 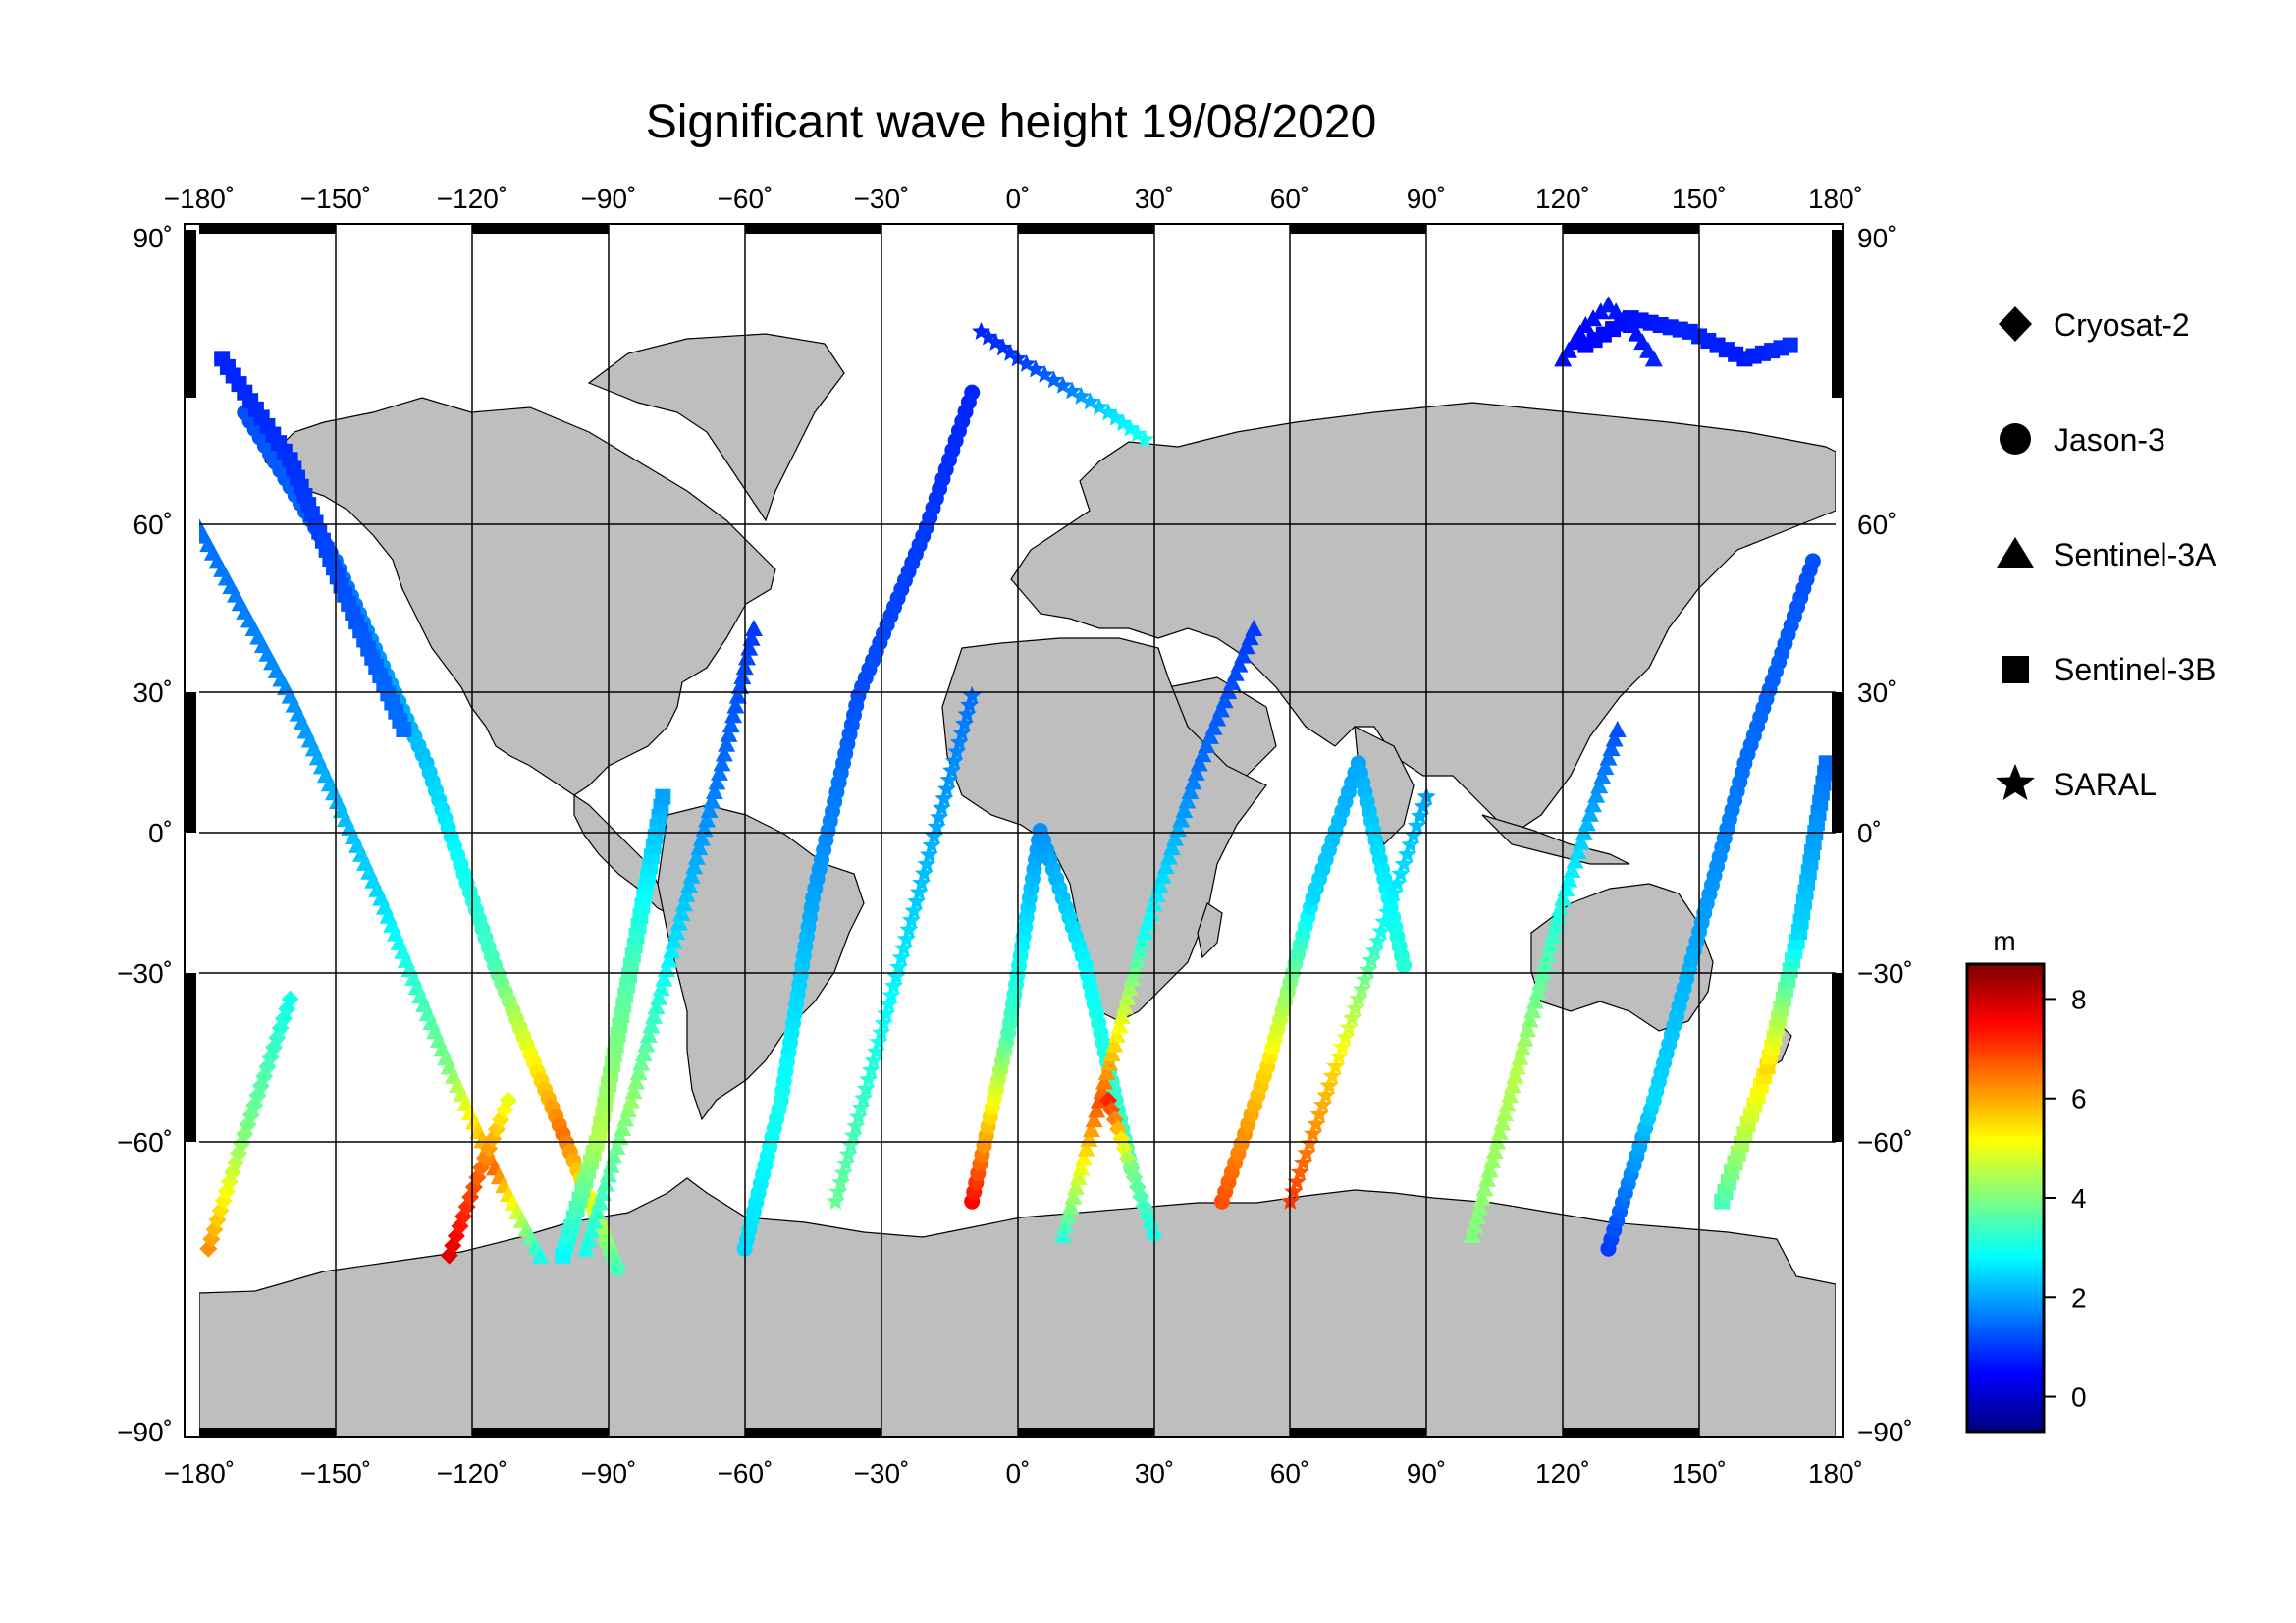 What do you see at coordinates (2109, 440) in the screenshot?
I see `legend-label: Jason-3` at bounding box center [2109, 440].